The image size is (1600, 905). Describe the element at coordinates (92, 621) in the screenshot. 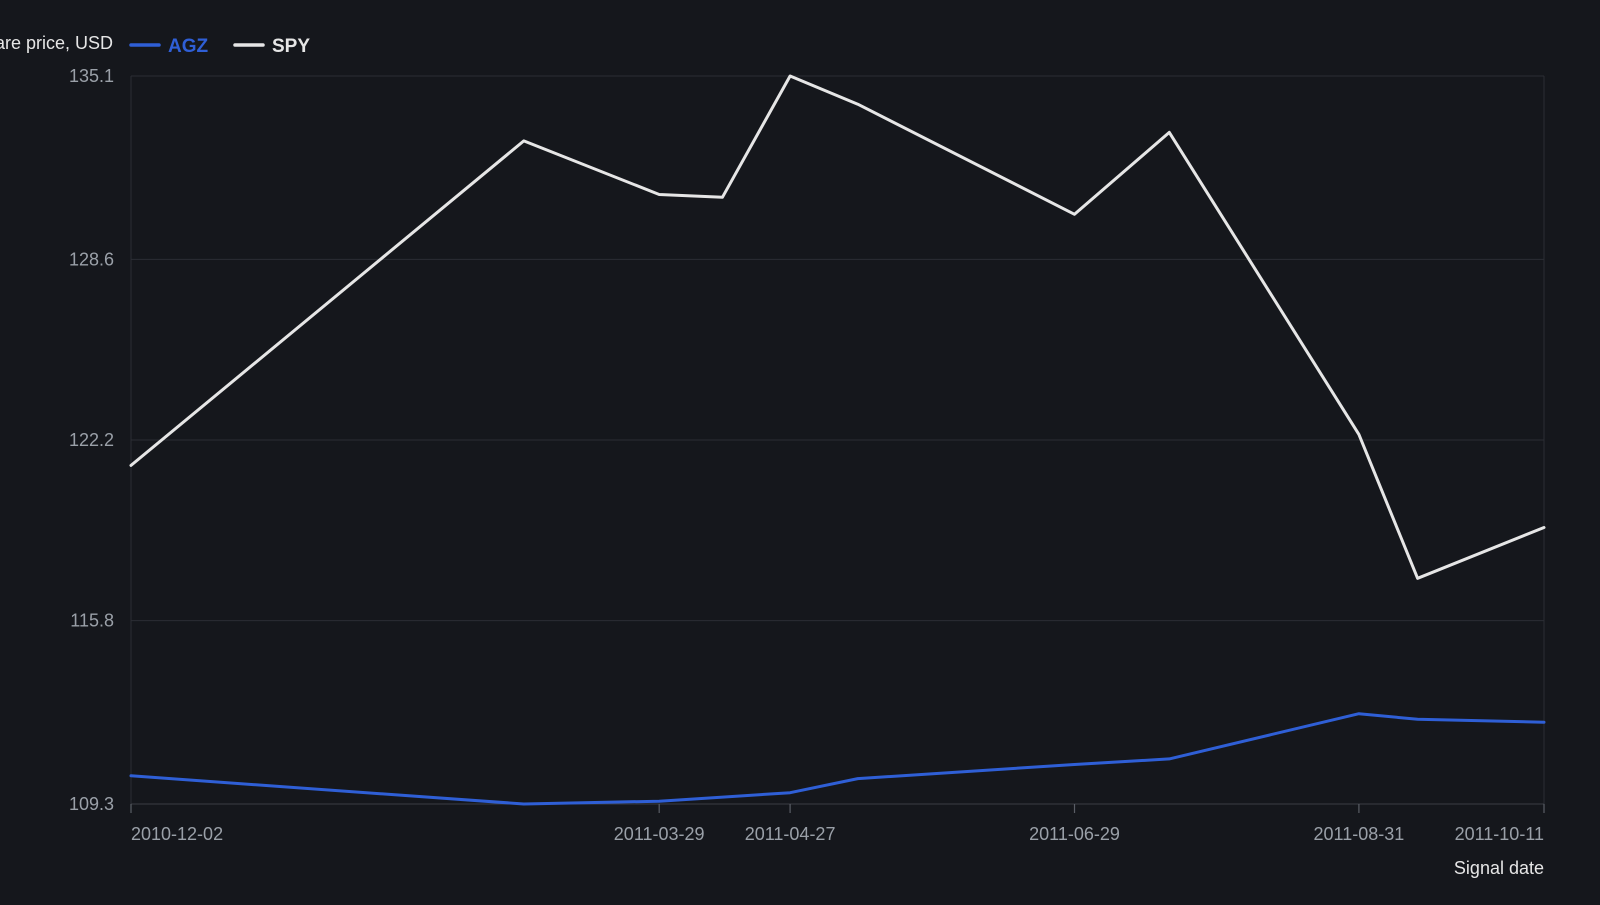

I see `y-tick-label: 115.8` at that location.